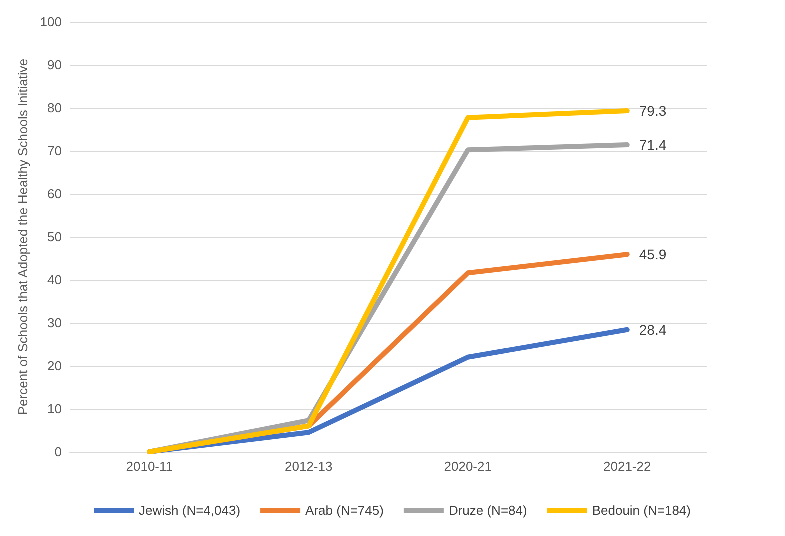 The image size is (785, 536). Describe the element at coordinates (653, 144) in the screenshot. I see `data-label: 71.4` at that location.